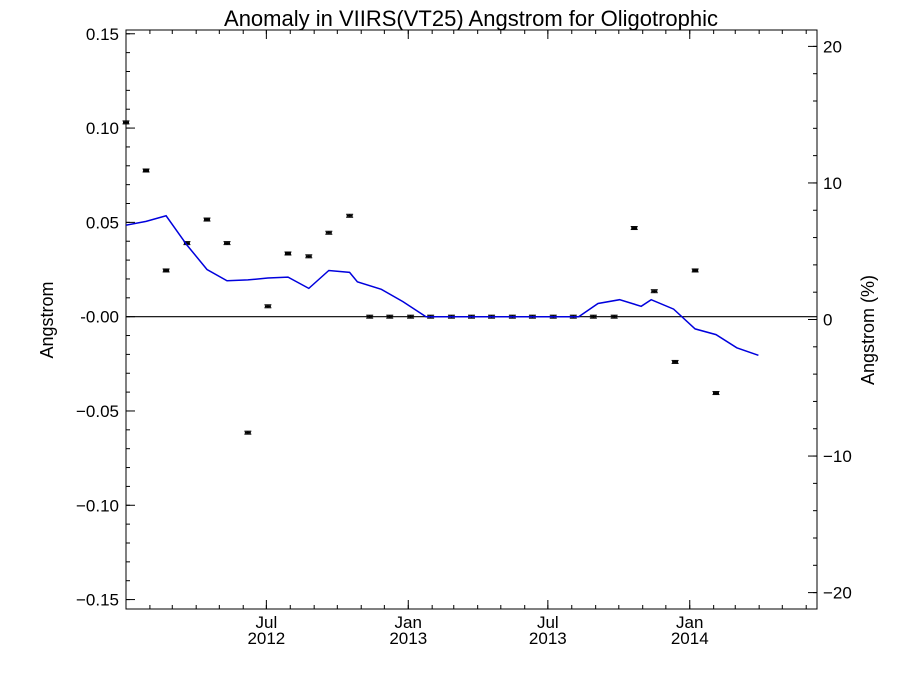  What do you see at coordinates (97, 505) in the screenshot?
I see `y-tick-label: −0.10` at bounding box center [97, 505].